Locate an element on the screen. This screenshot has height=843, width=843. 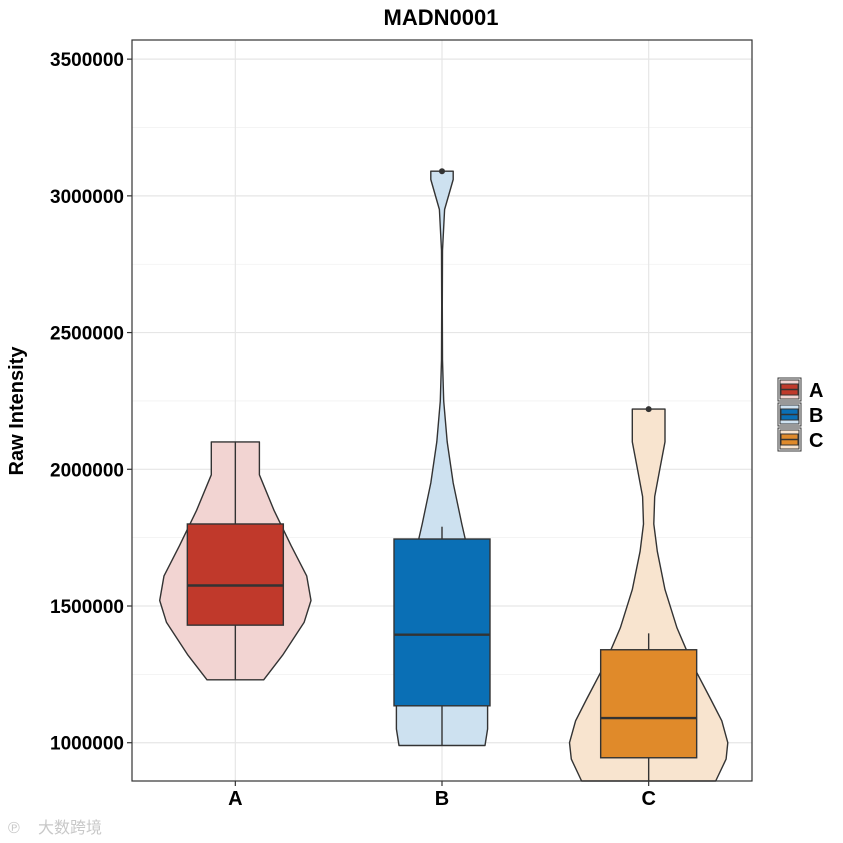
outlier-point-C is located at coordinates (648, 409).